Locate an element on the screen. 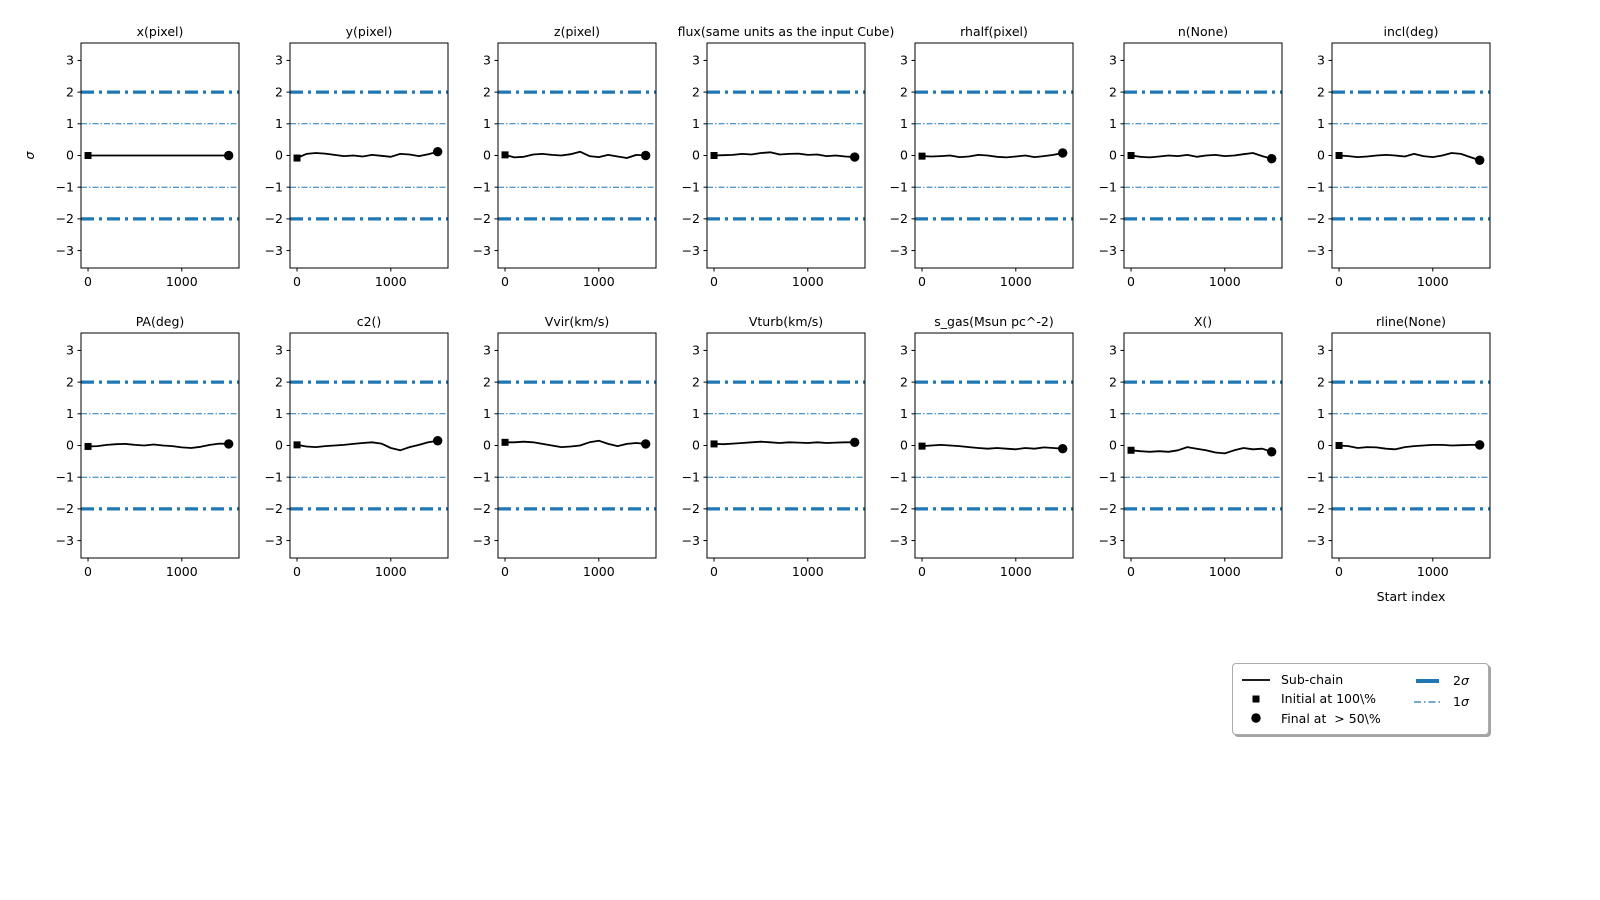 The width and height of the screenshot is (1600, 900). x-axis-label: Start index is located at coordinates (1411, 596).